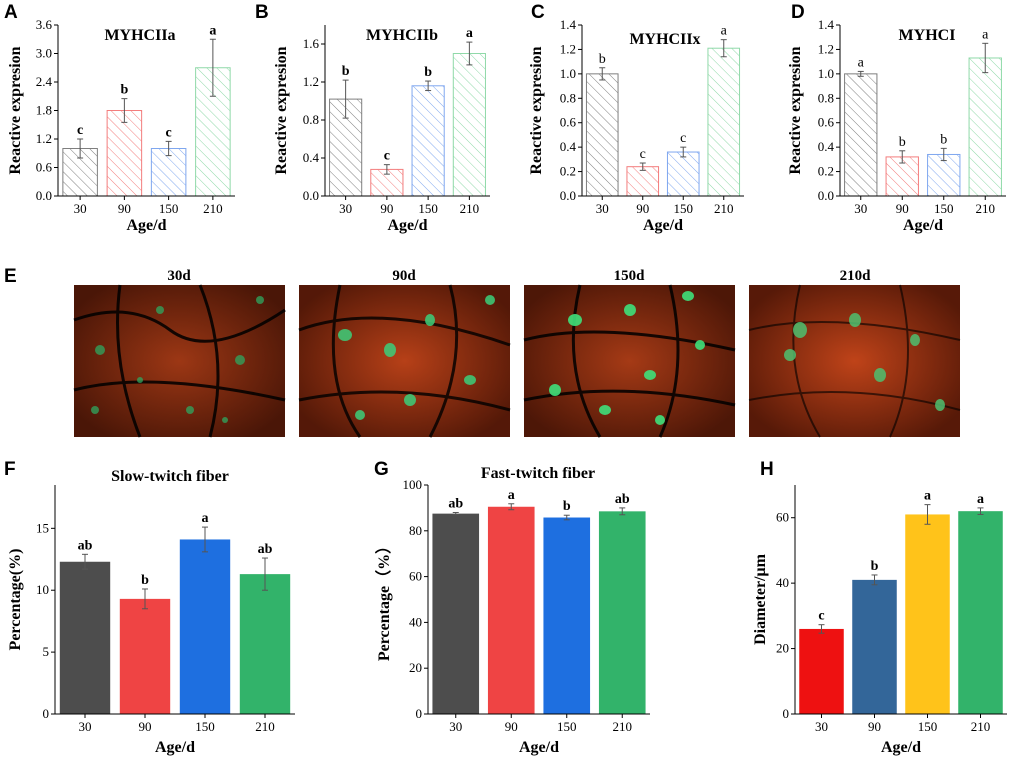  What do you see at coordinates (384, 599) in the screenshot?
I see `y-axis-label: Percentage（%）` at bounding box center [384, 599].